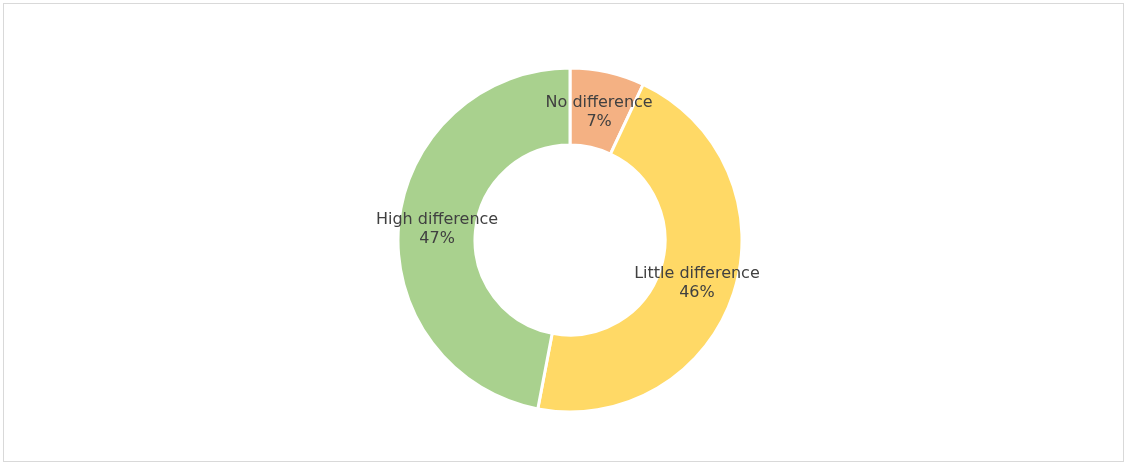  Describe the element at coordinates (437, 238) in the screenshot. I see `data-label: 47%` at that location.